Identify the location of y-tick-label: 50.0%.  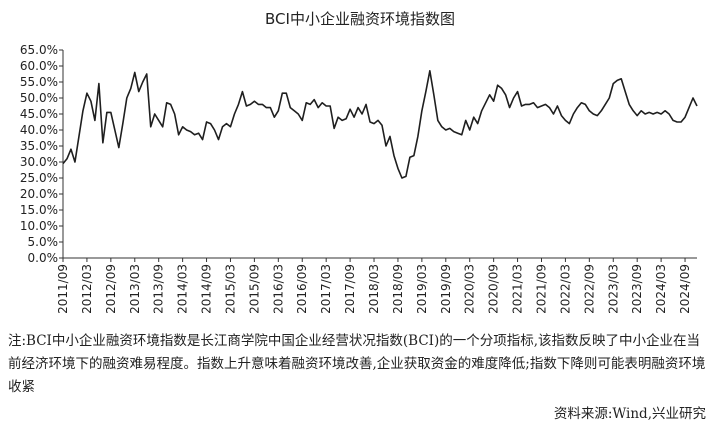
(39, 98).